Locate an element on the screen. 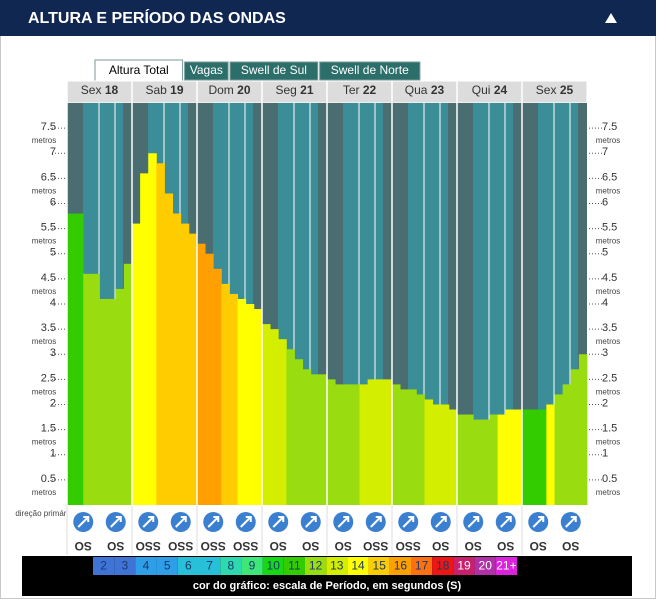 The image size is (660, 599). scale-label: 18 is located at coordinates (443, 566).